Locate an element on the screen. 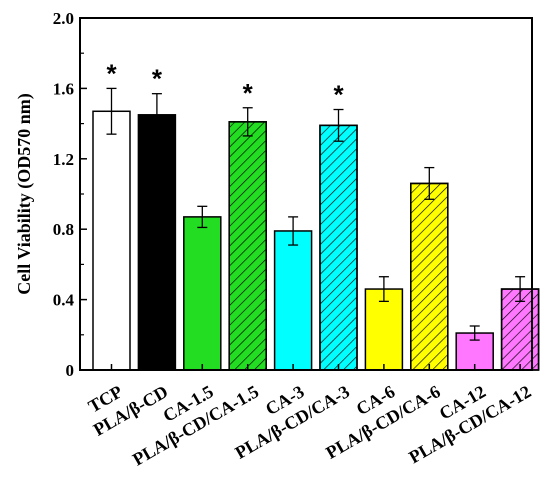  y-tick-label: 0 is located at coordinates (70, 370).